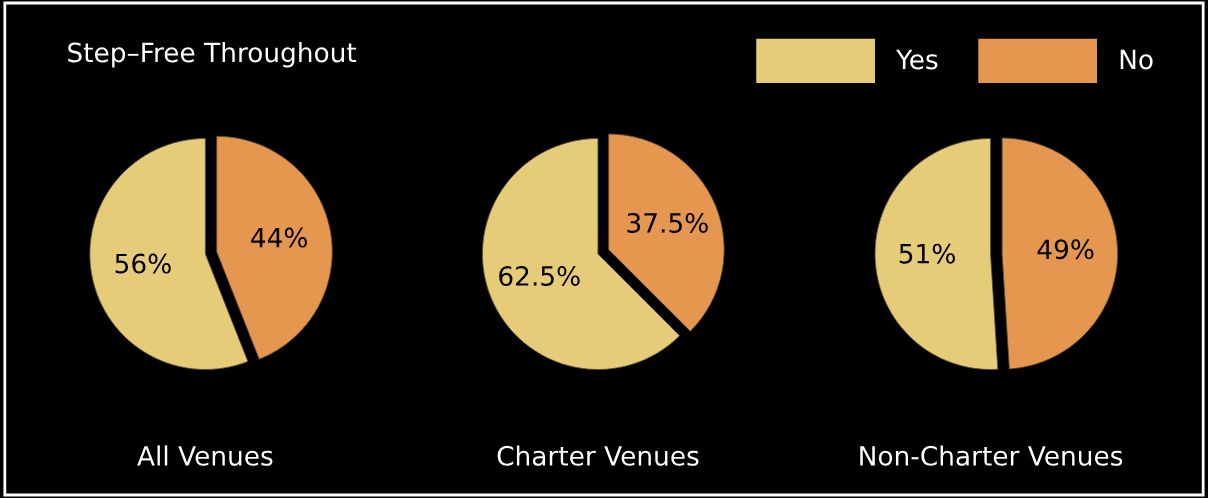 The height and width of the screenshot is (498, 1208). What do you see at coordinates (991, 455) in the screenshot?
I see `text: Non-Charter Venues` at bounding box center [991, 455].